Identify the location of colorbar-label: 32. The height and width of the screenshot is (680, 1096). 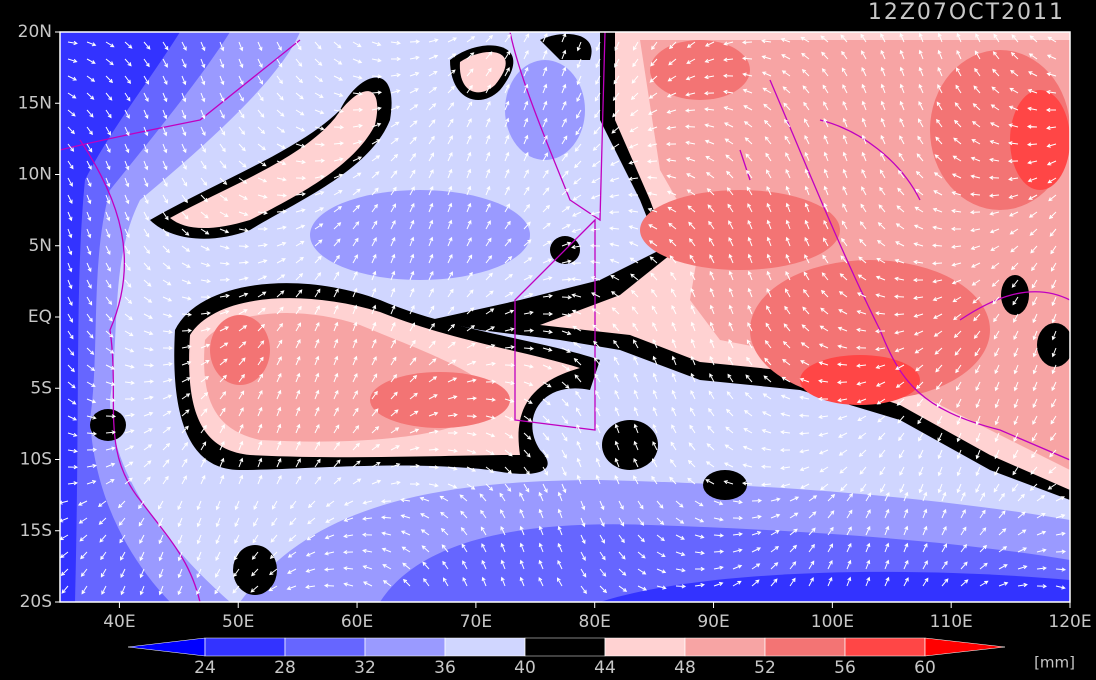
(365, 668).